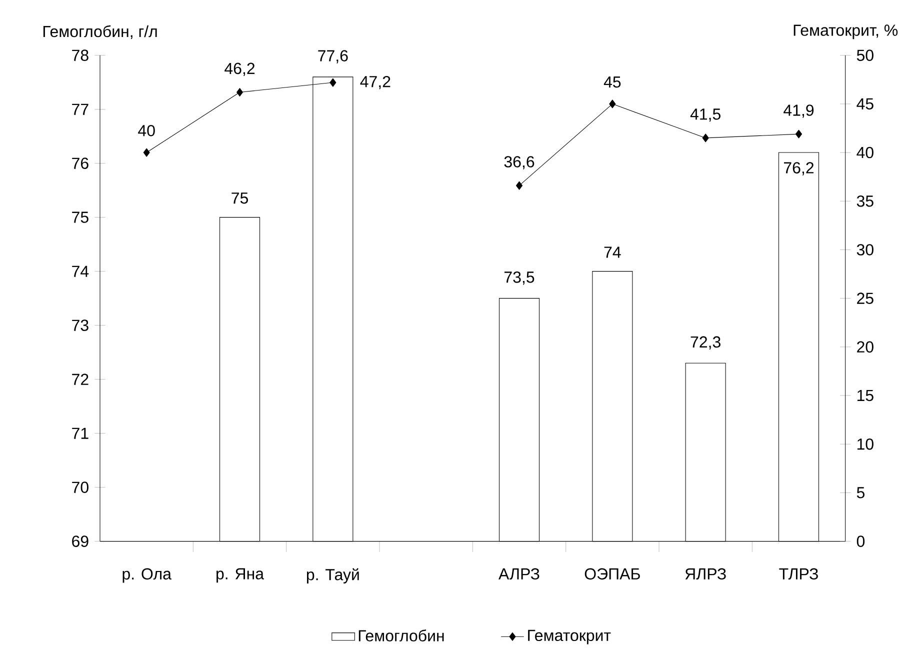 The height and width of the screenshot is (652, 899). Describe the element at coordinates (865, 250) in the screenshot. I see `y2-tick-label: 30` at that location.